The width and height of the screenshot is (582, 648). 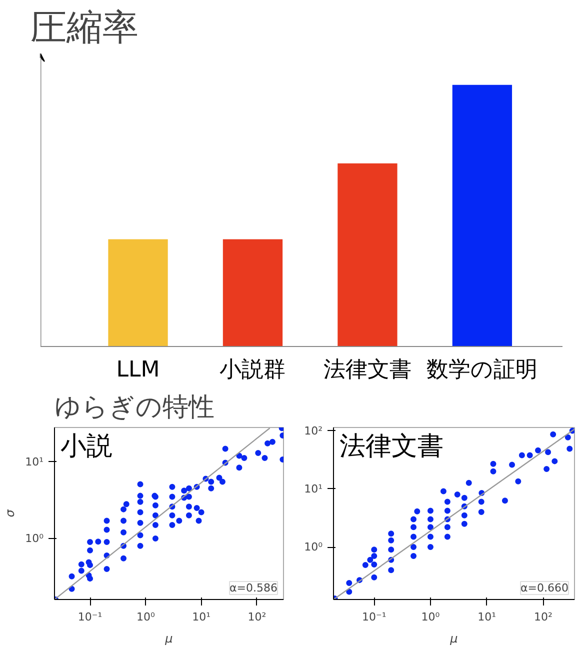 I want to click on y-axis-title: σ, so click(x=10, y=513).